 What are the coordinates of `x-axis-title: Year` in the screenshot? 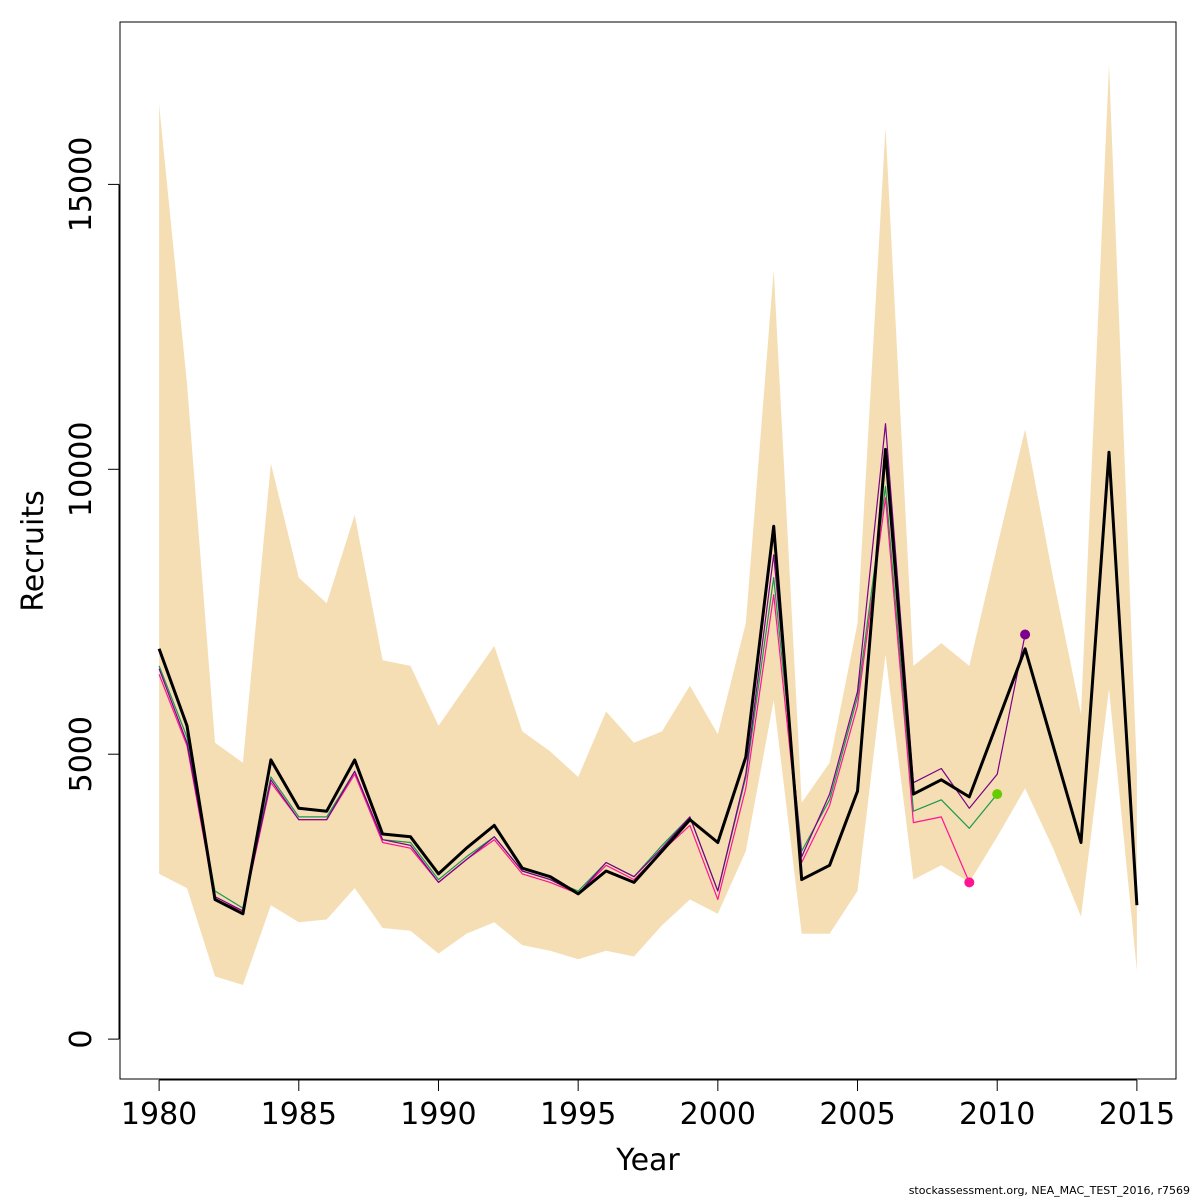 It's located at (647, 1160).